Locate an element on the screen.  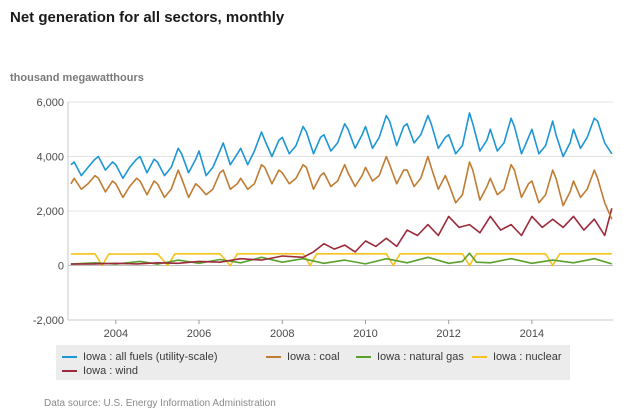
series-line-natural is located at coordinates (341, 258).